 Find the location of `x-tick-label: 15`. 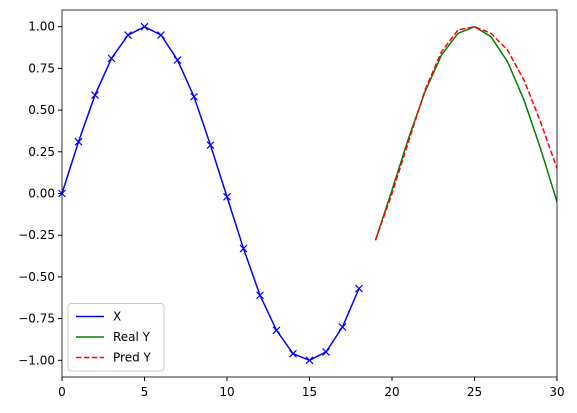

x-tick-label: 15 is located at coordinates (309, 392).